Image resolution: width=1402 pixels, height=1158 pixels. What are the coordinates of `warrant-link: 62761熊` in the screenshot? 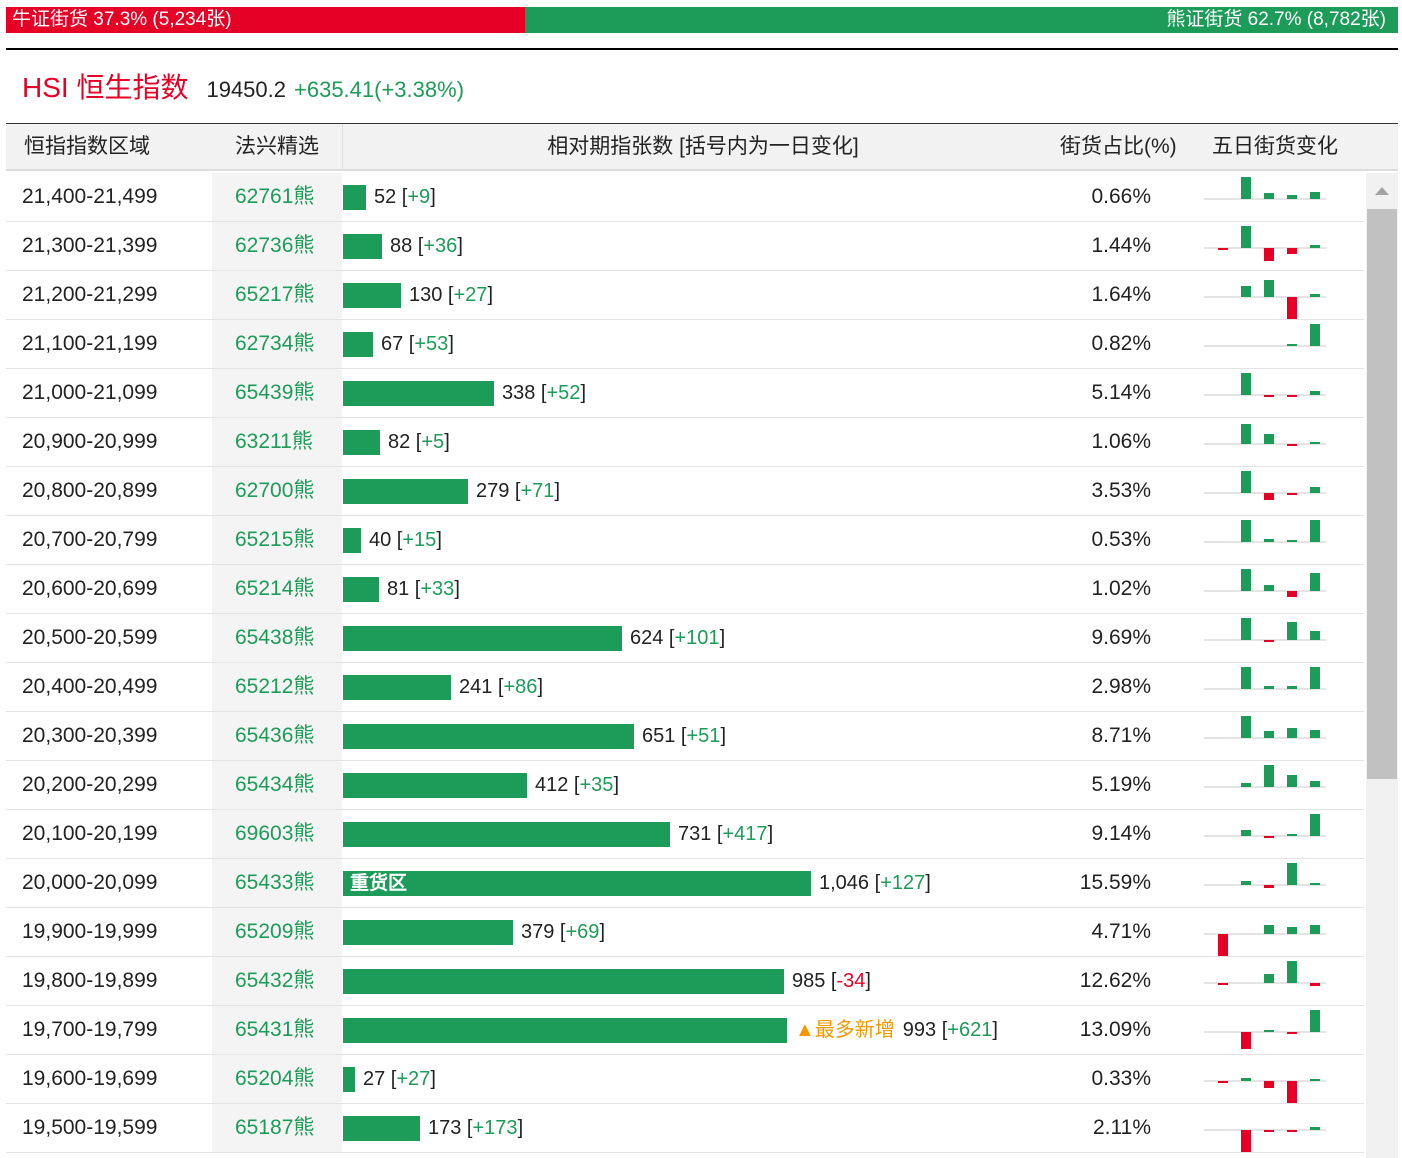 It's located at (275, 196).